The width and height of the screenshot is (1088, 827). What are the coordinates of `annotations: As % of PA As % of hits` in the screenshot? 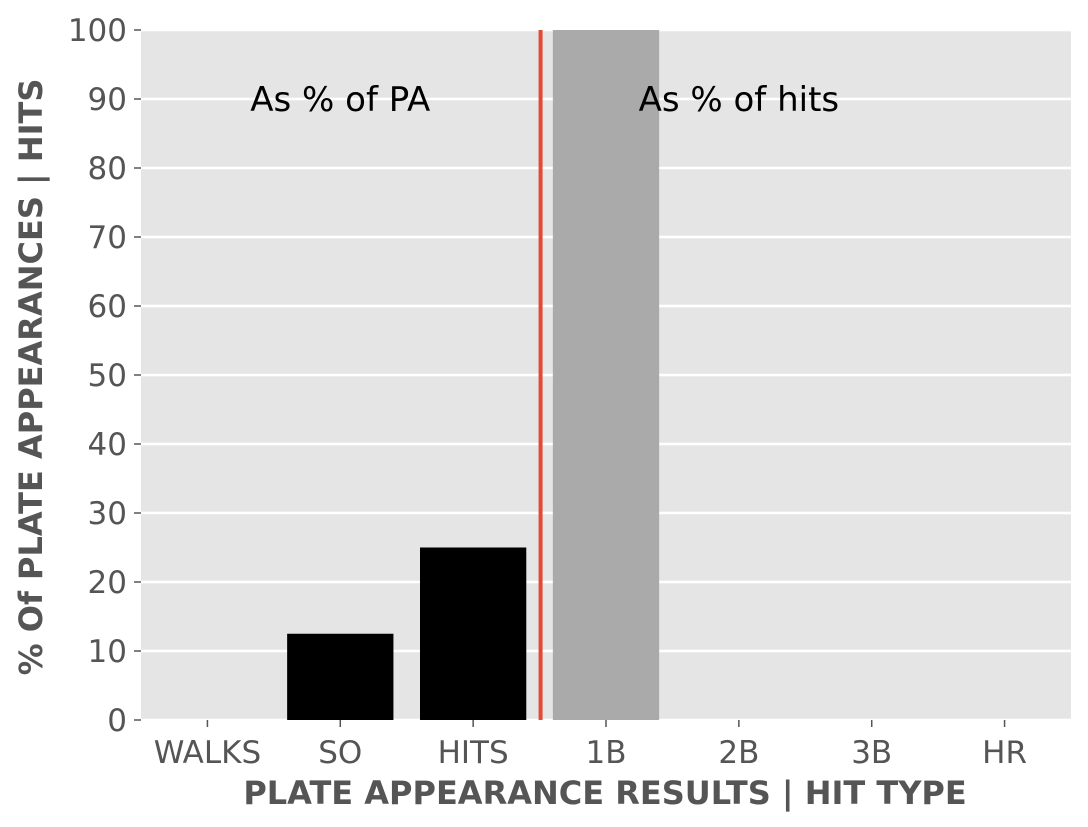 It's located at (544, 100).